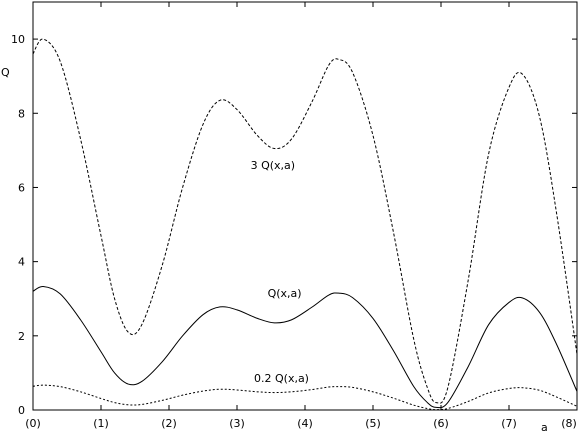 This screenshot has width=582, height=433. What do you see at coordinates (285, 293) in the screenshot?
I see `series-annotation: Q(x,a)` at bounding box center [285, 293].